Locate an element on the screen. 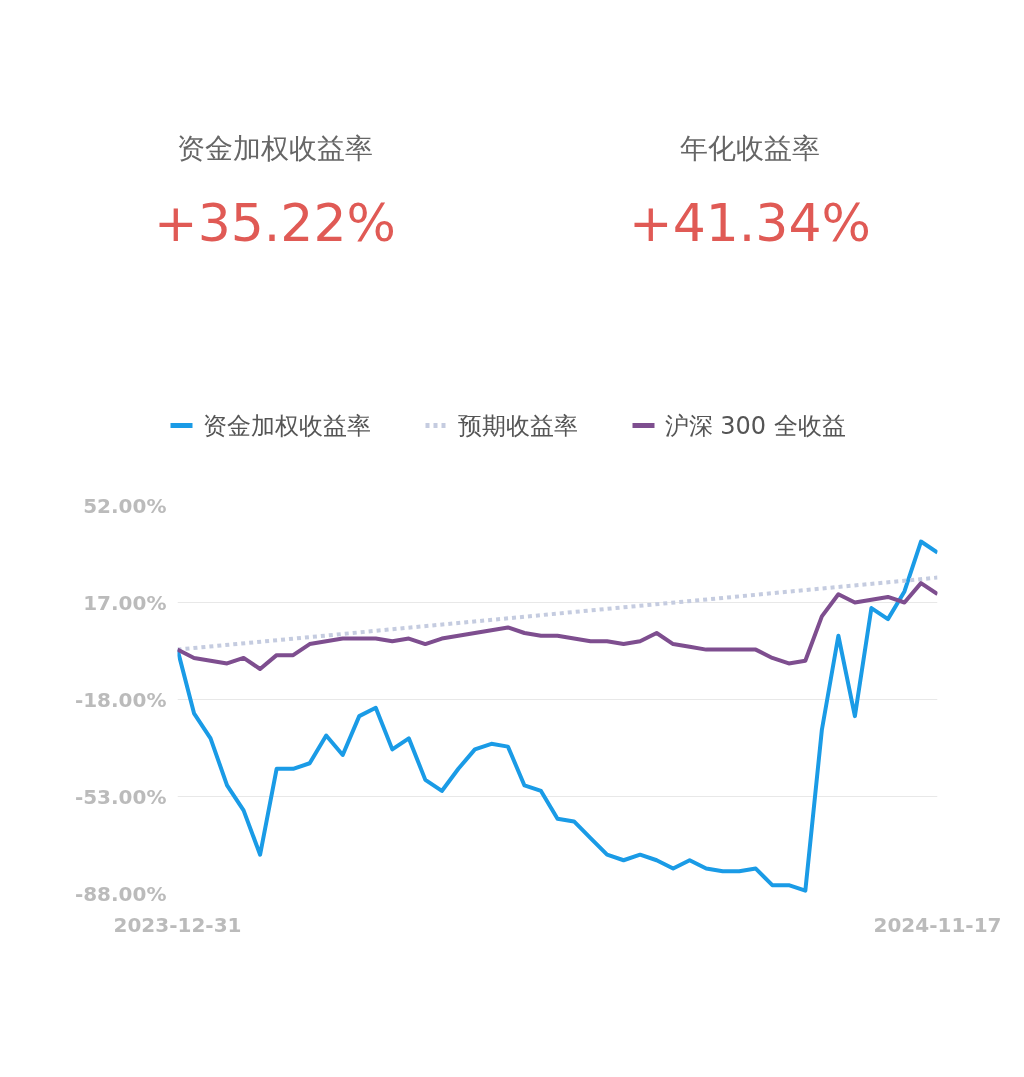 The image size is (1024, 1077). legend-label: 沪深 300 全收益 is located at coordinates (755, 425).